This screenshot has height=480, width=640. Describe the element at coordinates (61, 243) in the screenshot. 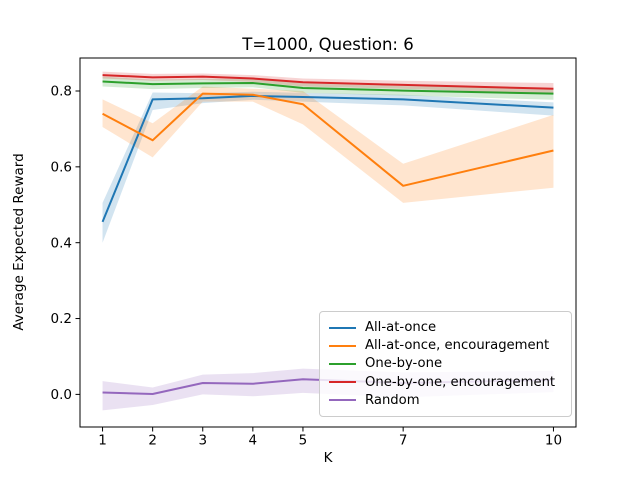

I see `y-tick-label: 0.4` at that location.